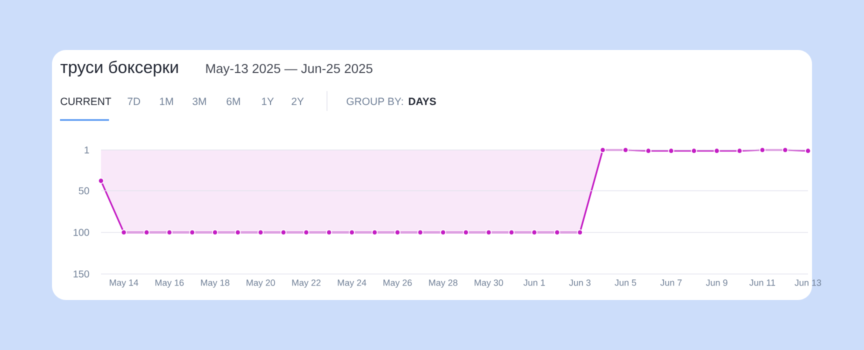  Describe the element at coordinates (199, 102) in the screenshot. I see `text: 3M` at that location.